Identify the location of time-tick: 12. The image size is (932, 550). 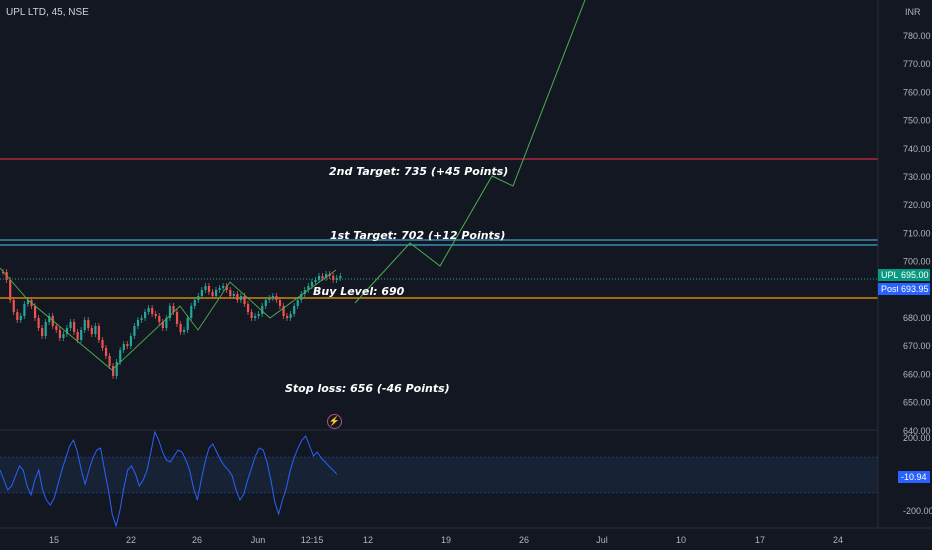
(368, 540).